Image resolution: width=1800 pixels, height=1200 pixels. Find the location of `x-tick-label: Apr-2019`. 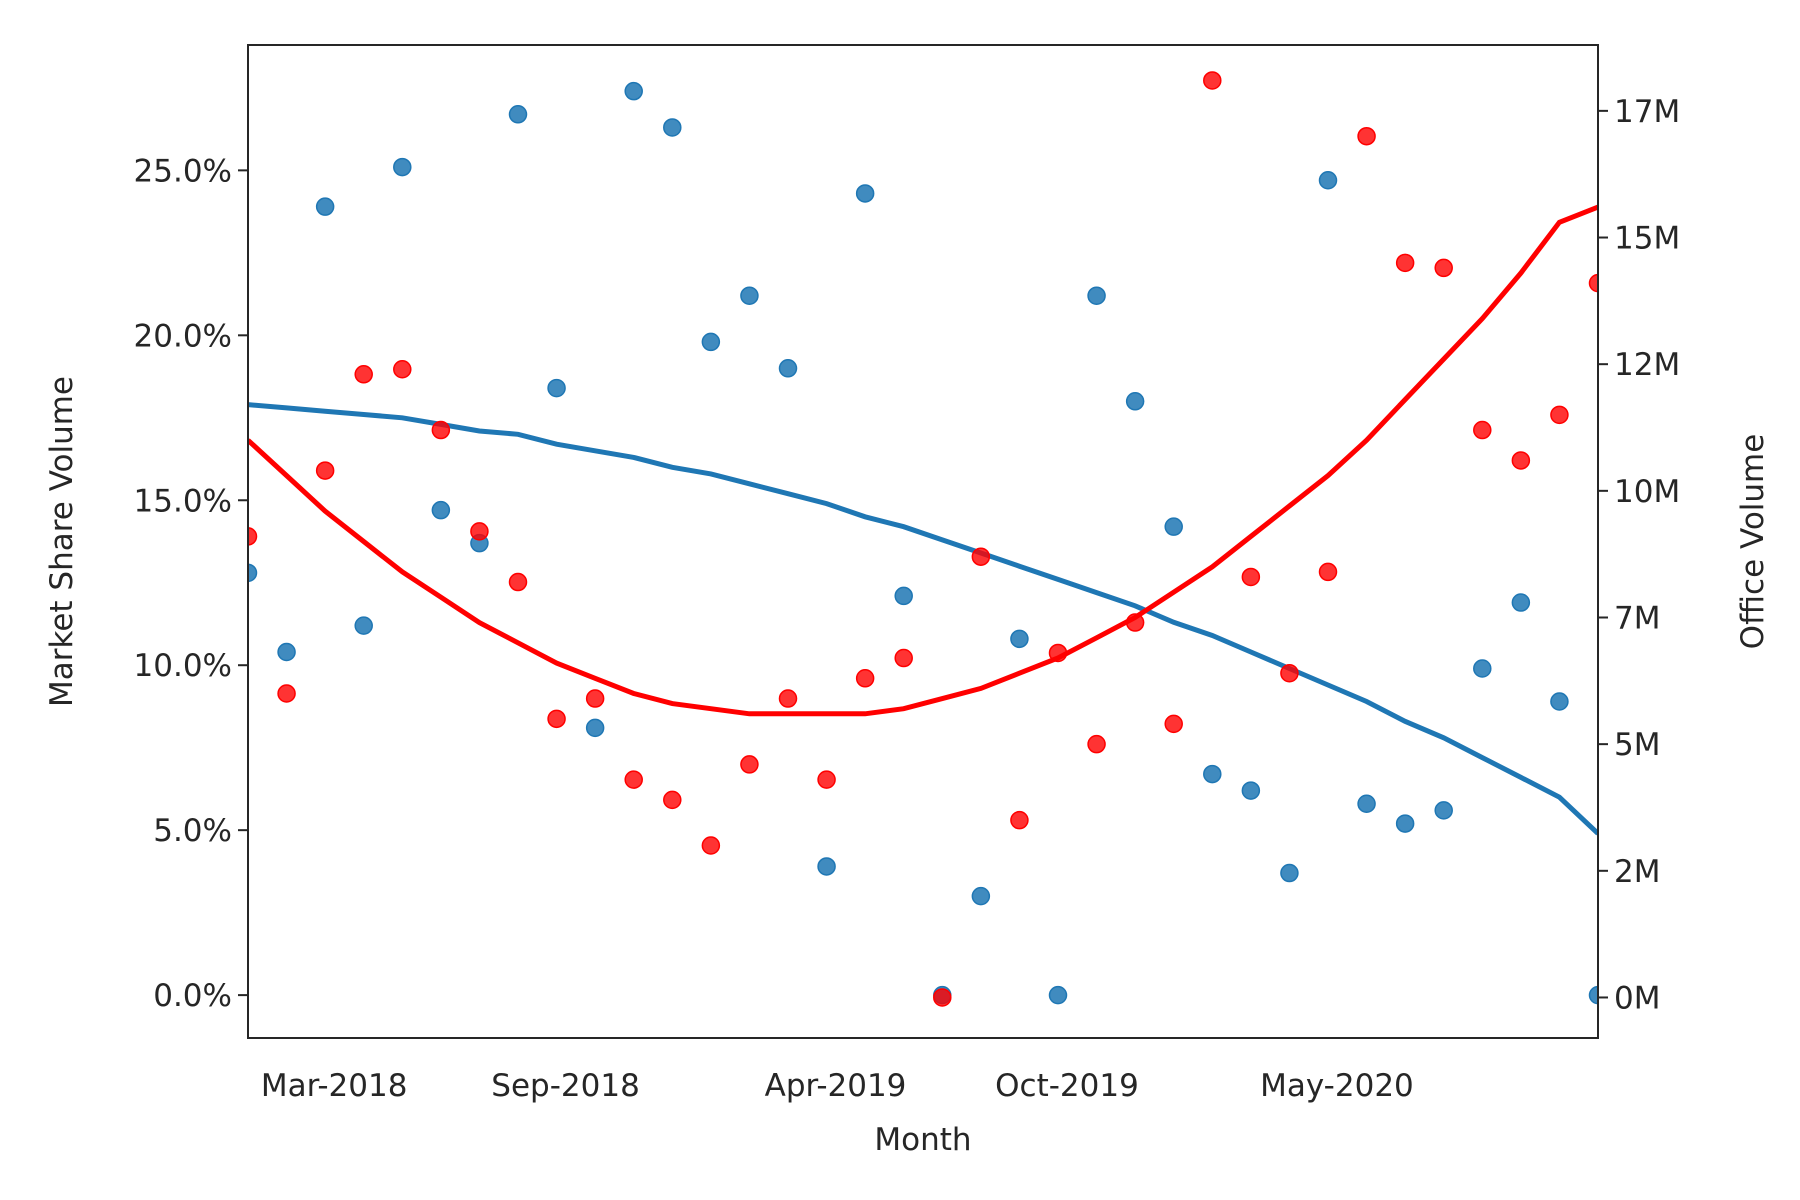

x-tick-label: Apr-2019 is located at coordinates (836, 1086).